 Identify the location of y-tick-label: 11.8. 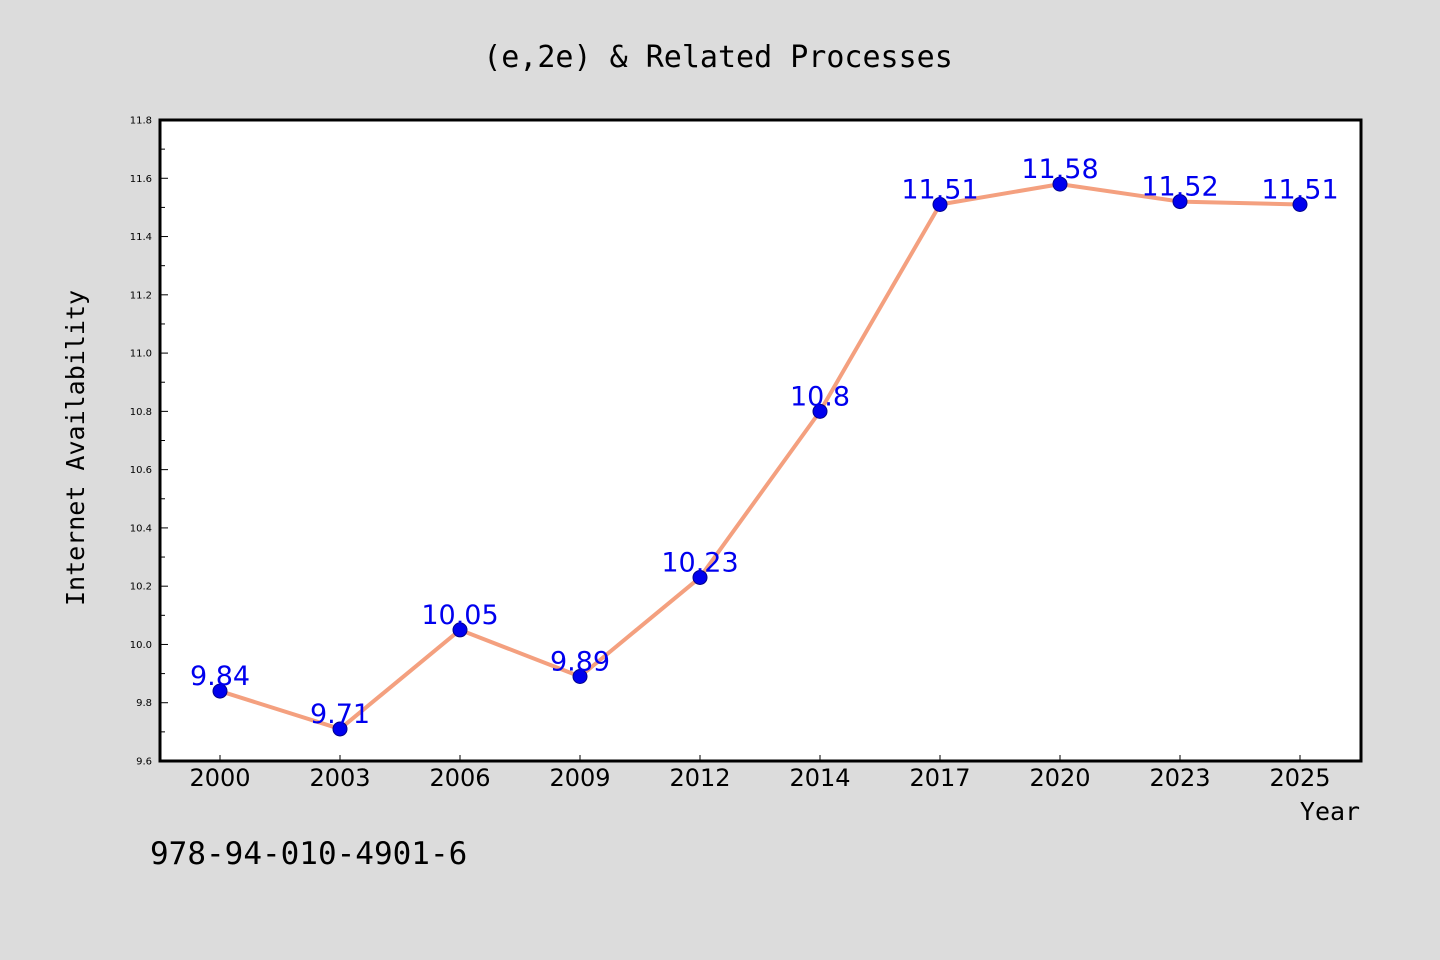
(141, 121).